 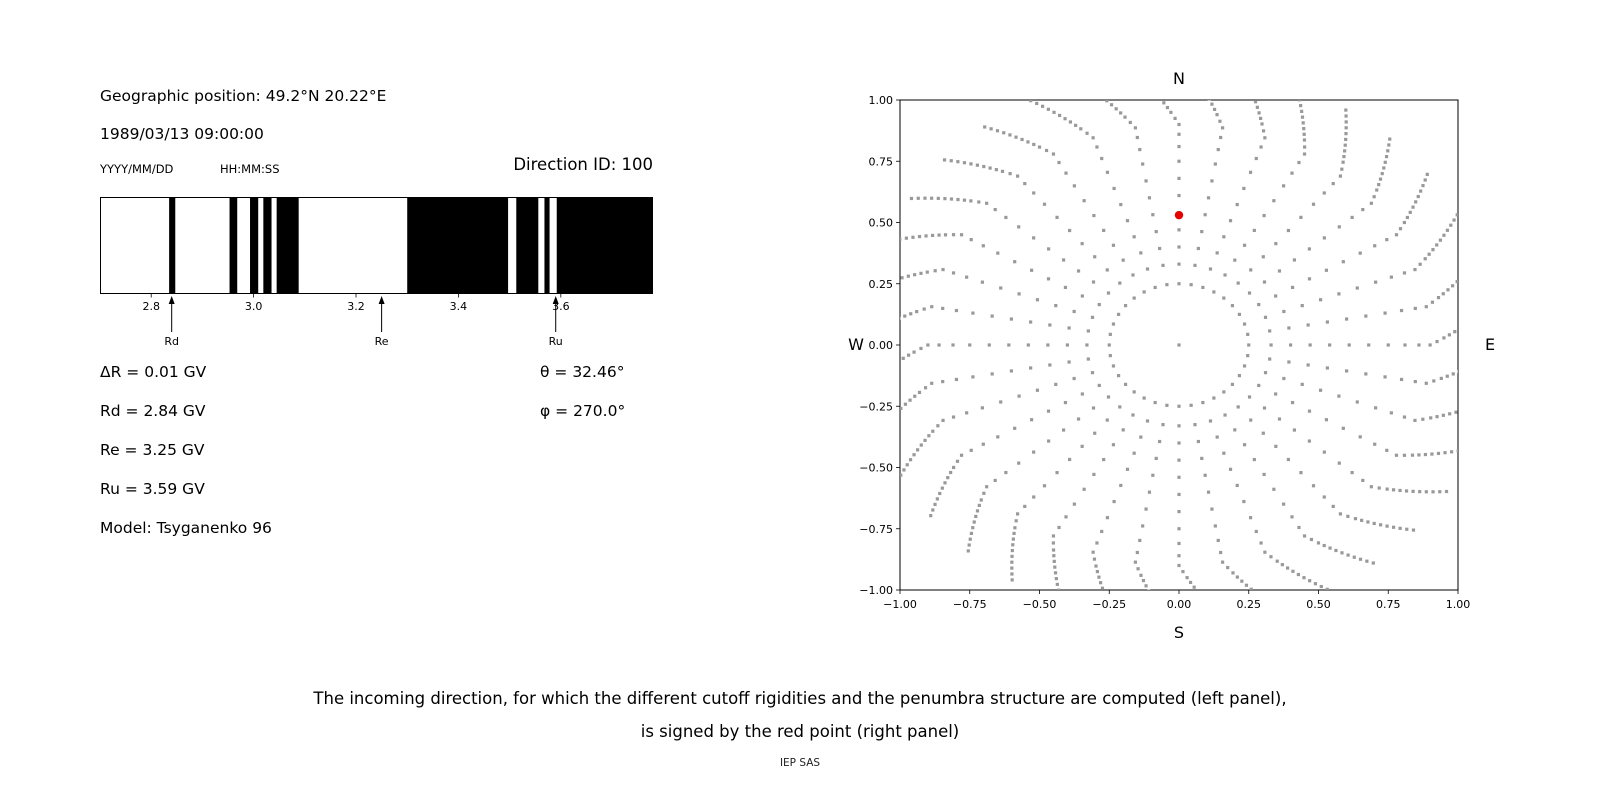 What do you see at coordinates (582, 392) in the screenshot?
I see `direction-angles: θ = 32.46° φ = 270.0°` at bounding box center [582, 392].